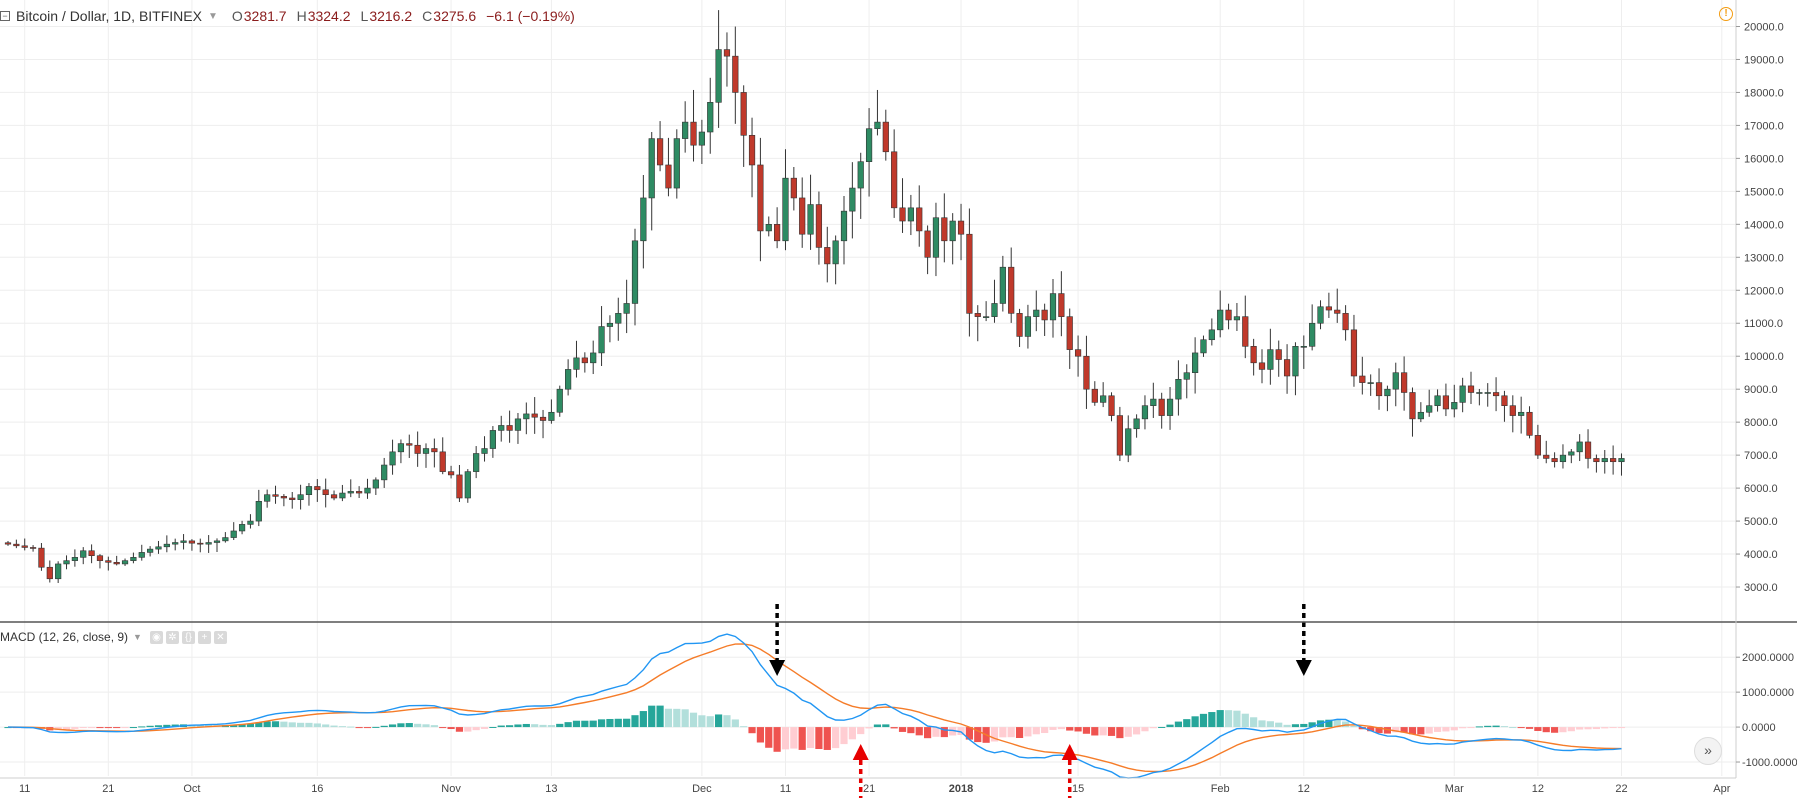 Image resolution: width=1797 pixels, height=798 pixels. I want to click on chevron-double-right-icon: », so click(1708, 751).